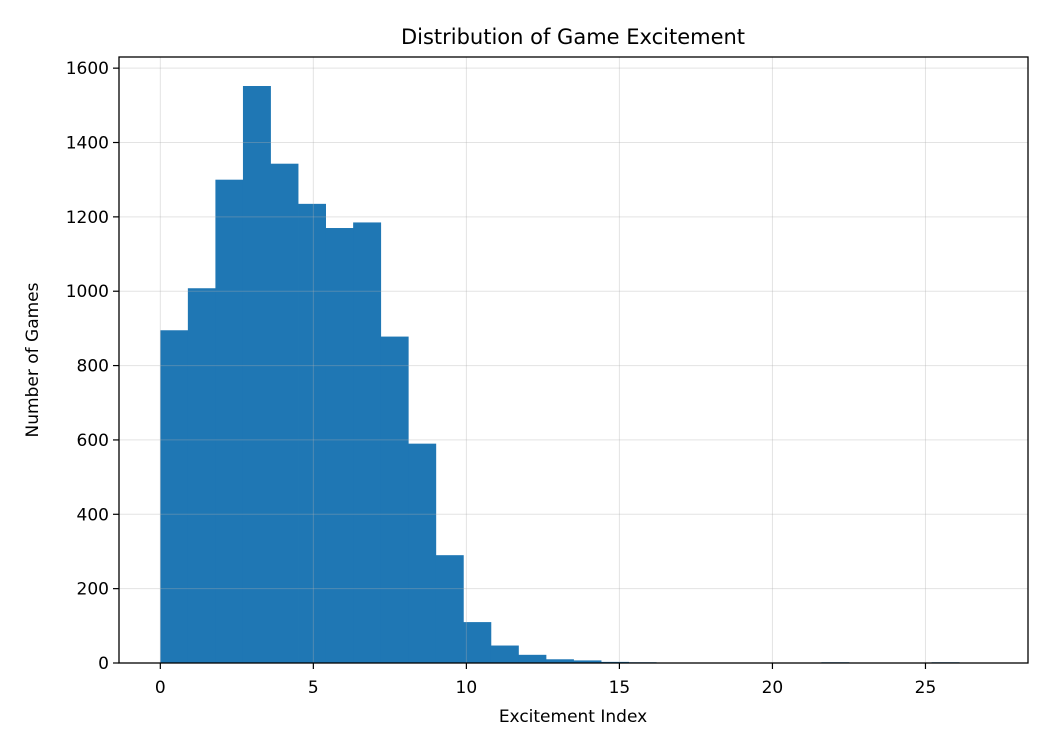 The width and height of the screenshot is (1050, 750). What do you see at coordinates (160, 688) in the screenshot?
I see `x-tick-label-0: 0` at bounding box center [160, 688].